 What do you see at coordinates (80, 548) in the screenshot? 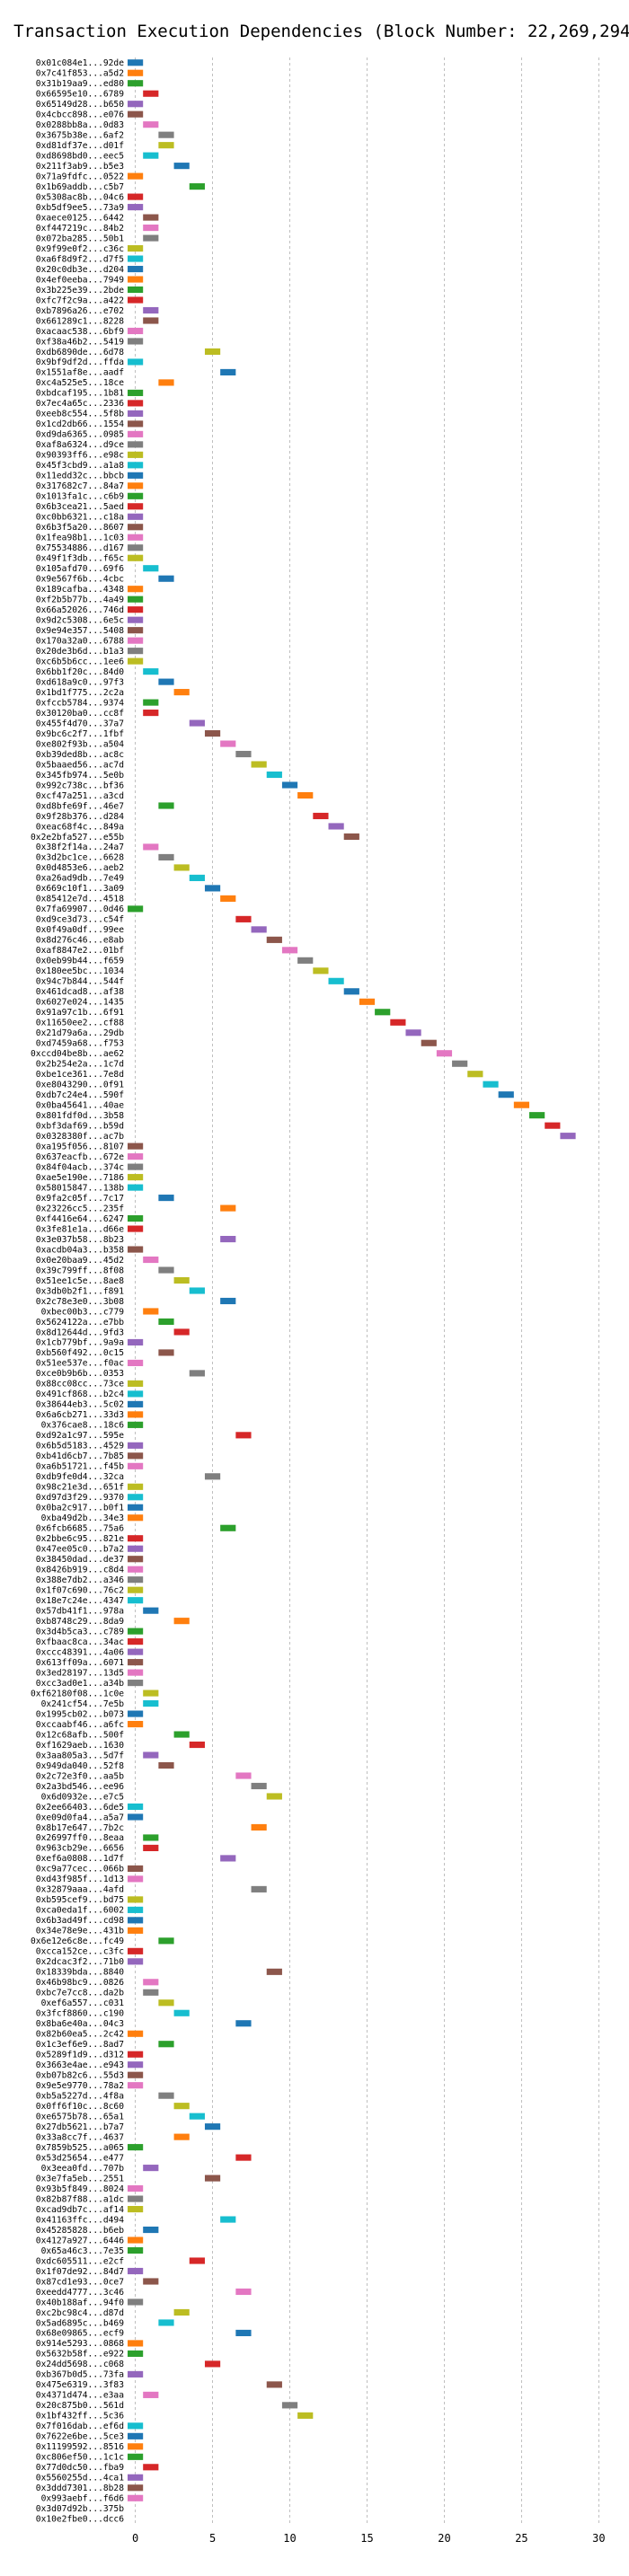
I see `tx-hash-label: 0x75534886...d167` at bounding box center [80, 548].